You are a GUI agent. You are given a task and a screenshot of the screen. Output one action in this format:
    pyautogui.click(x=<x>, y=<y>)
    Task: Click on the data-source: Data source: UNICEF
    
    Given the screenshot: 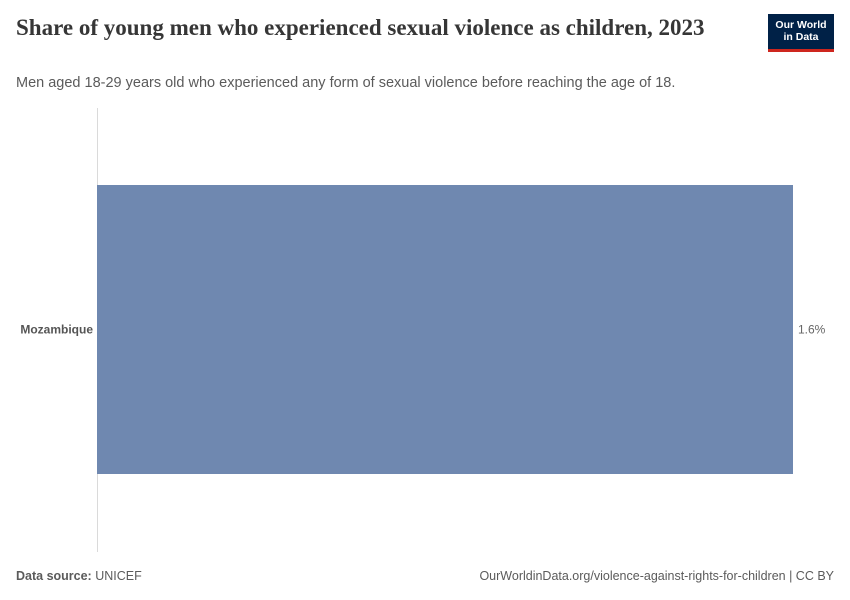 What is the action you would take?
    pyautogui.click(x=79, y=576)
    